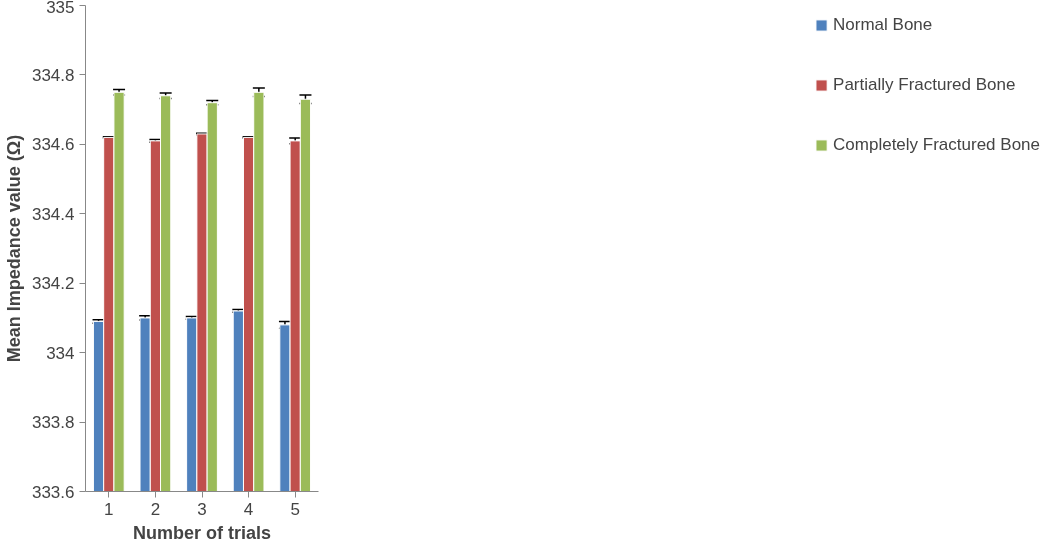 The height and width of the screenshot is (553, 1058). Describe the element at coordinates (936, 145) in the screenshot. I see `legend-label: Completely Fractured Bone` at that location.